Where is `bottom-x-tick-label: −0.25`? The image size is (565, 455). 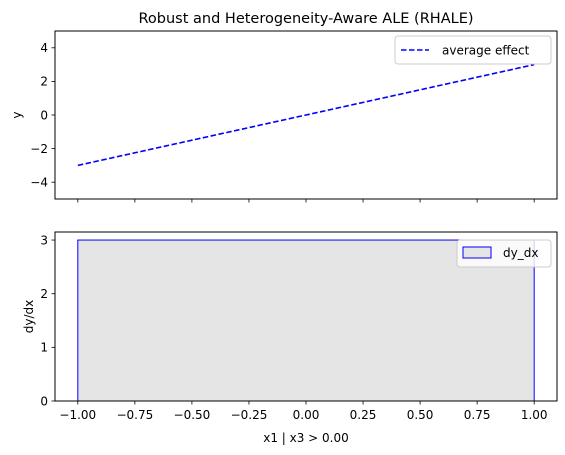 bottom-x-tick-label: −0.25 is located at coordinates (249, 415).